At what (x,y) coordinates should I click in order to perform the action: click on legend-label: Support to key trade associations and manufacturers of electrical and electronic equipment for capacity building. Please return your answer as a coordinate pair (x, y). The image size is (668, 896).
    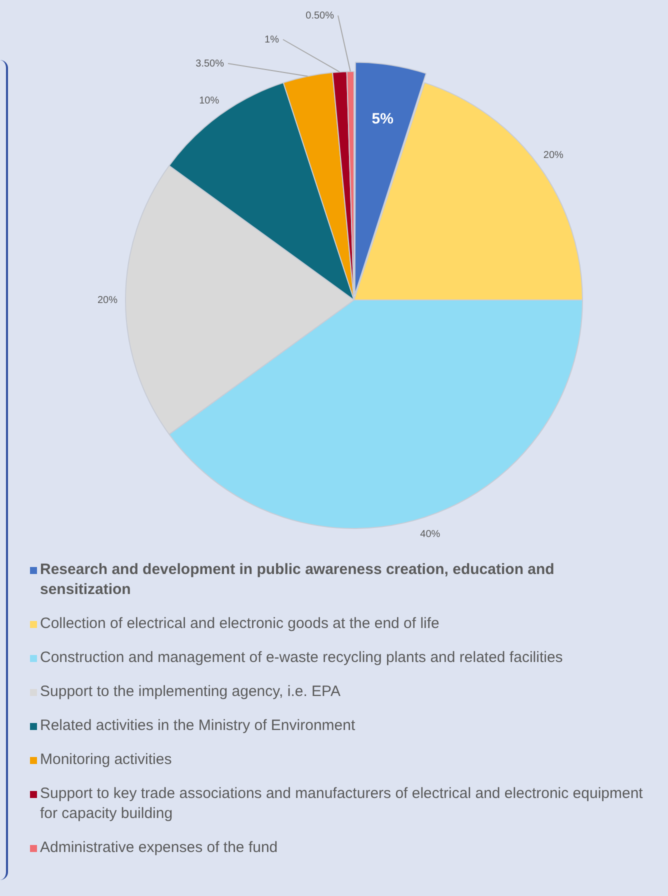
    Looking at the image, I should click on (342, 804).